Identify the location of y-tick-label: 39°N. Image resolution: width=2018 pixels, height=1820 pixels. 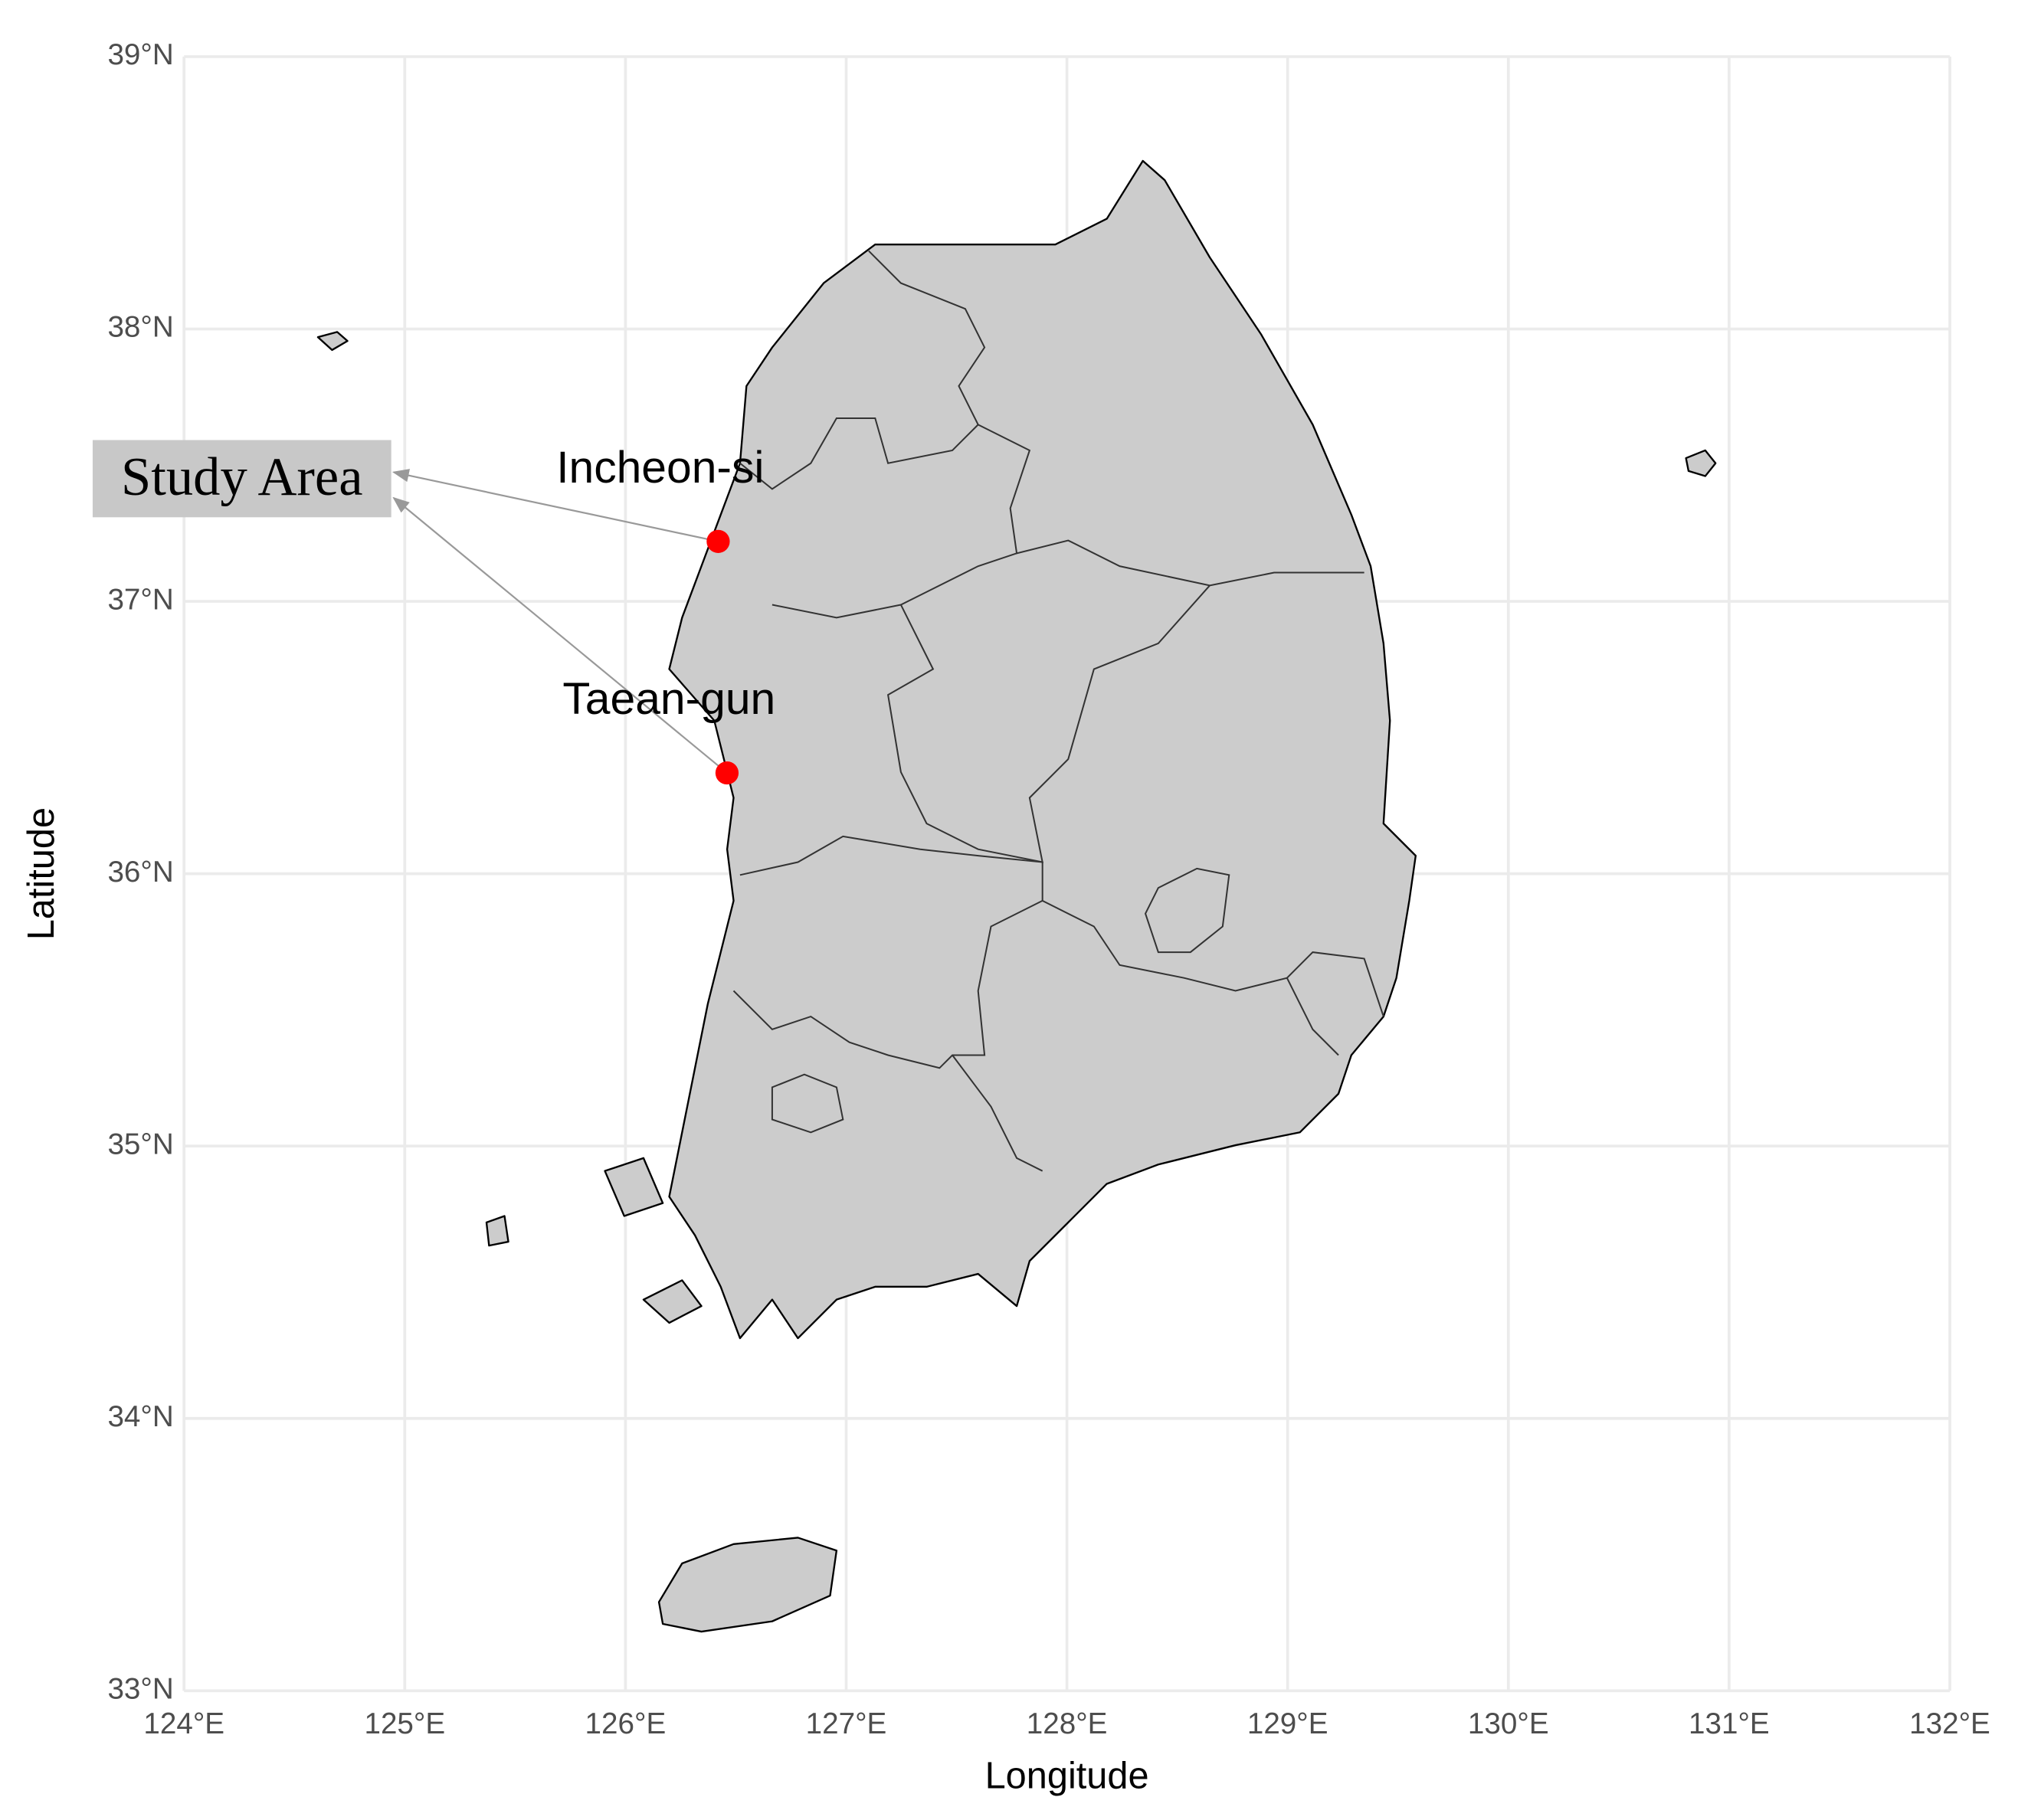
(140, 54).